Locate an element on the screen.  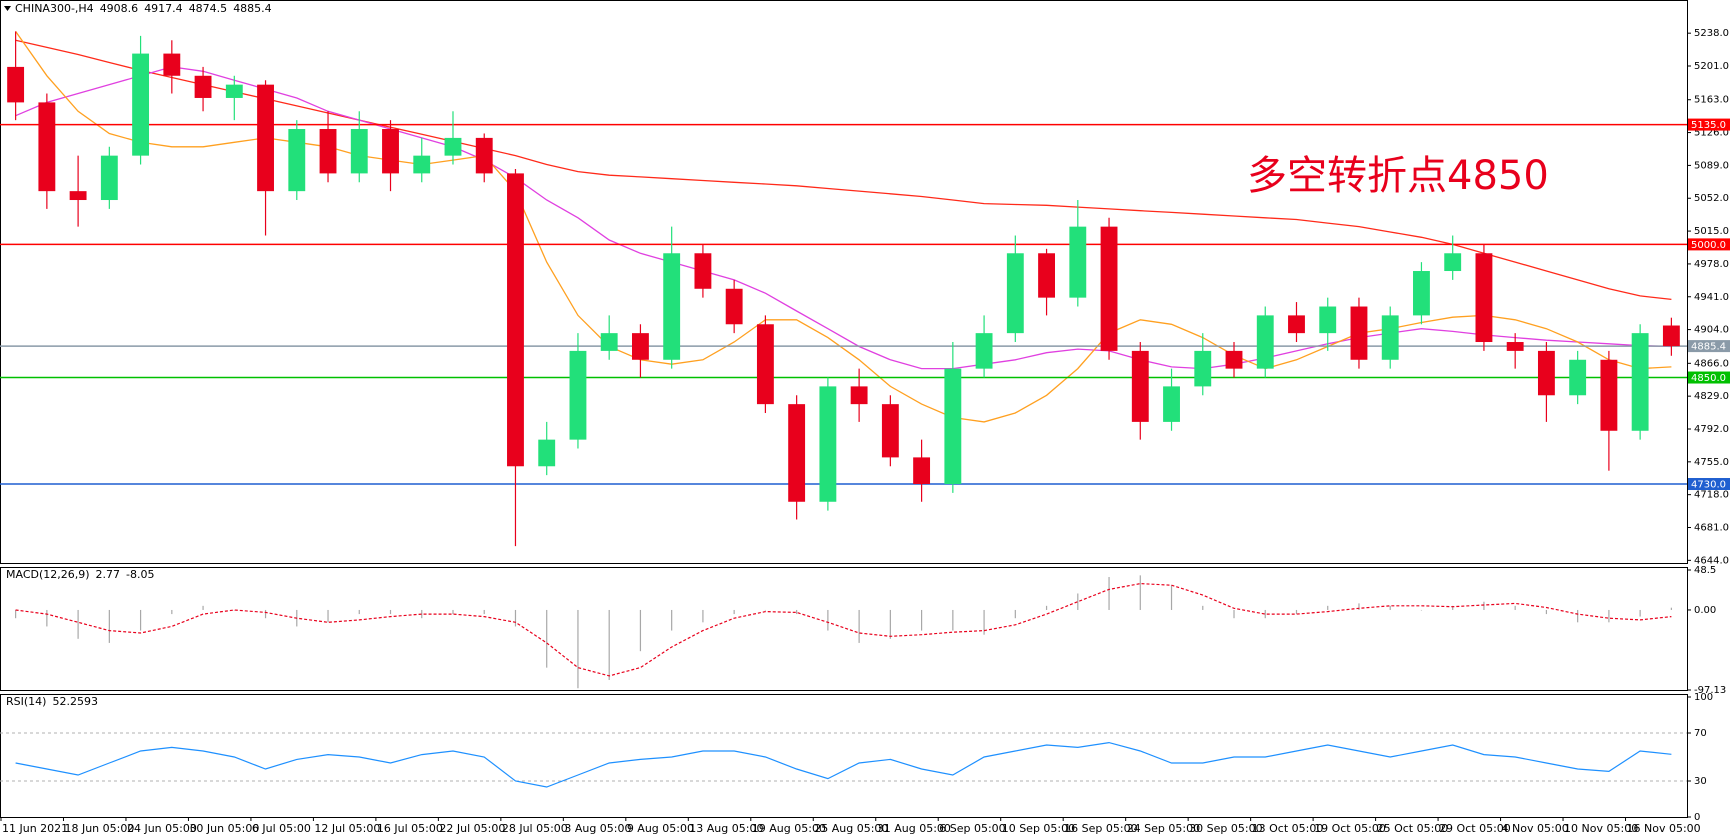
x-tick-label: 16 Jul 05:00 is located at coordinates (410, 828).